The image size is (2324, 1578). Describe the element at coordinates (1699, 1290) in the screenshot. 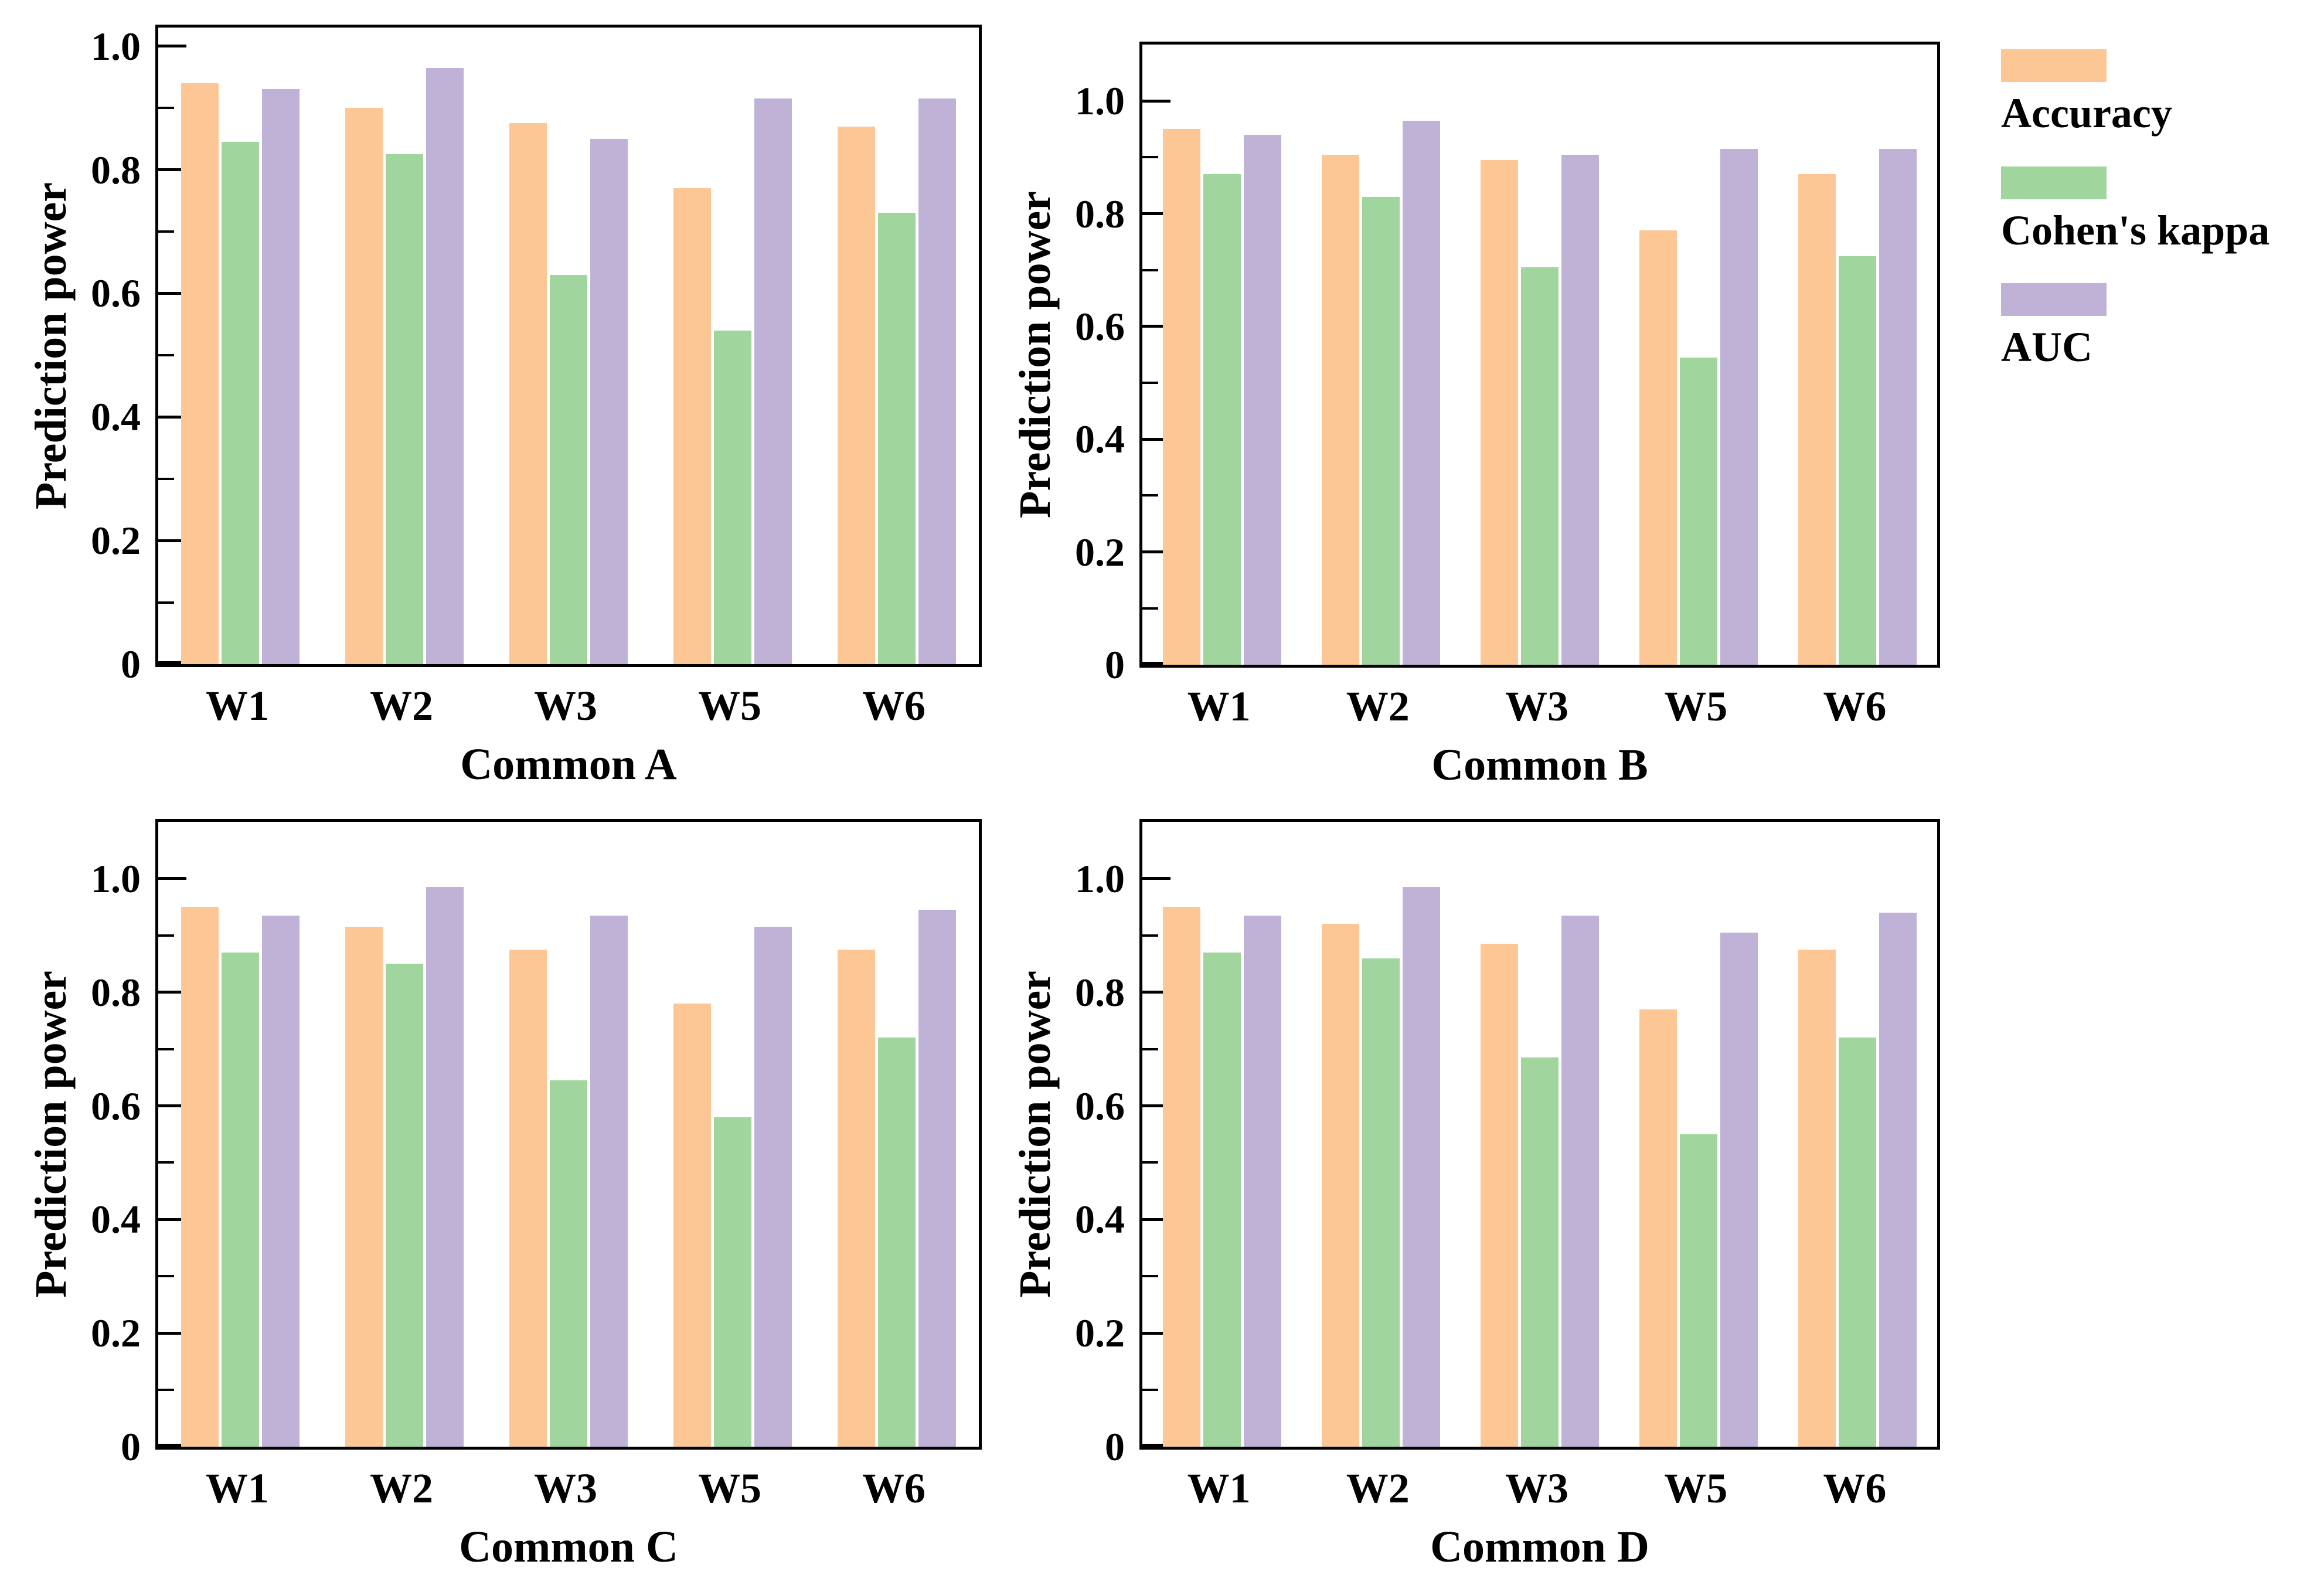

I see `bar-w5-cohen-s-kappa` at that location.